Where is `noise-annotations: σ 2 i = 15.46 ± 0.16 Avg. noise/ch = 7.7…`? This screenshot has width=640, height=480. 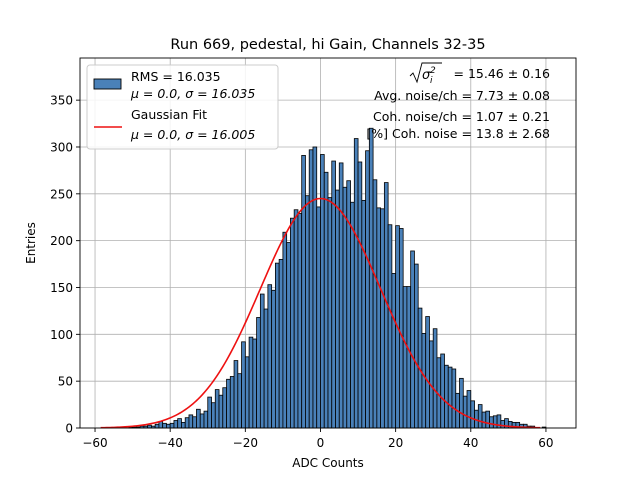 noise-annotations: σ 2 i = 15.46 ± 0.16 Avg. noise/ch = 7.7… is located at coordinates (458, 101).